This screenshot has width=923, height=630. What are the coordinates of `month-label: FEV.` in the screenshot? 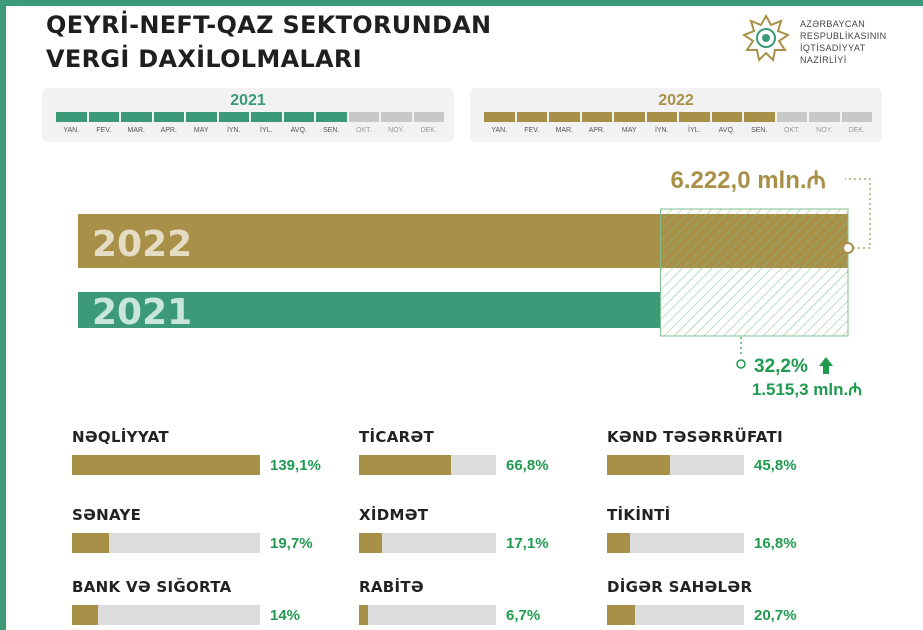 It's located at (532, 130).